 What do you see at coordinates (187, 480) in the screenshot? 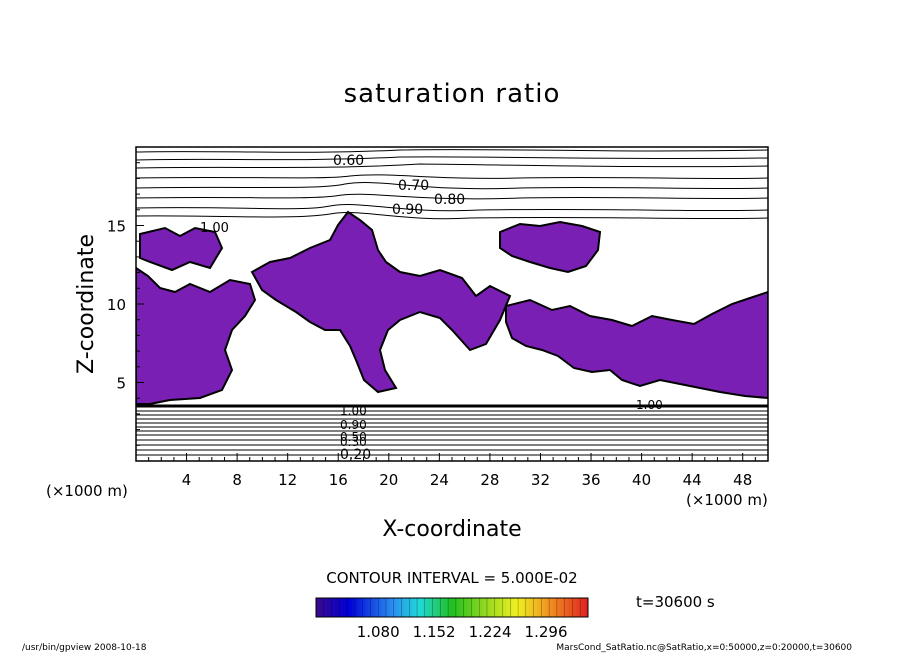
I see `x-tick-label: 4` at bounding box center [187, 480].